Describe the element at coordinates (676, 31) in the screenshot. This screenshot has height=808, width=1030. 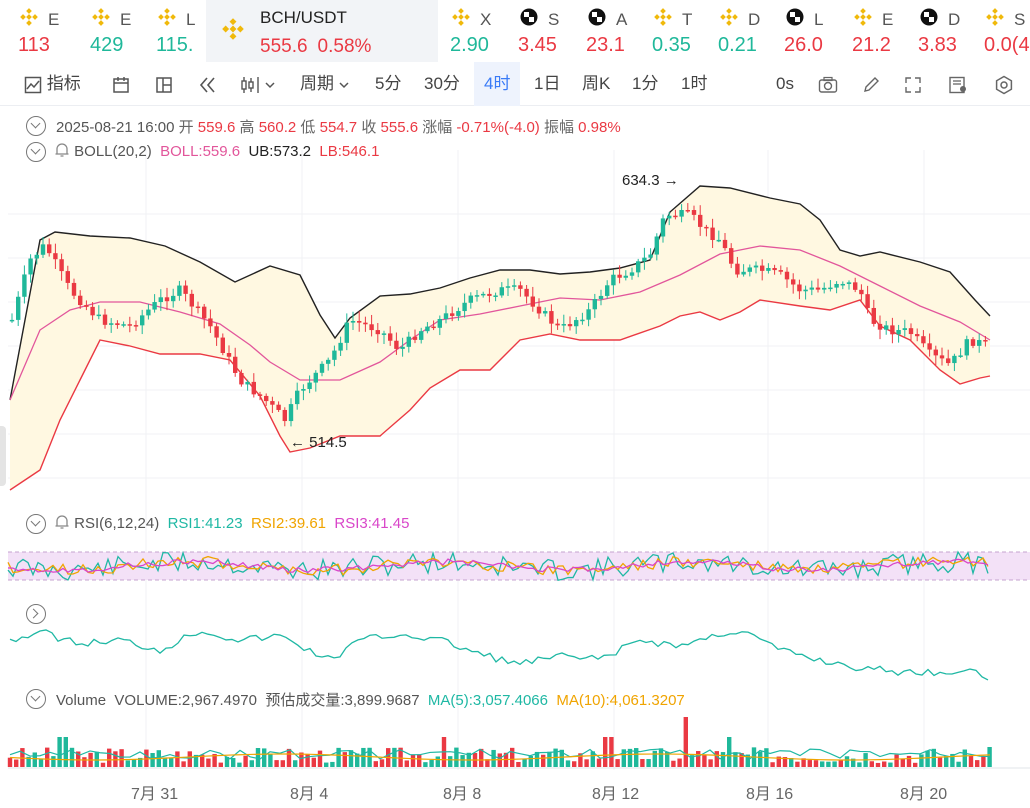
I see `ticker-item: T 0.35` at that location.